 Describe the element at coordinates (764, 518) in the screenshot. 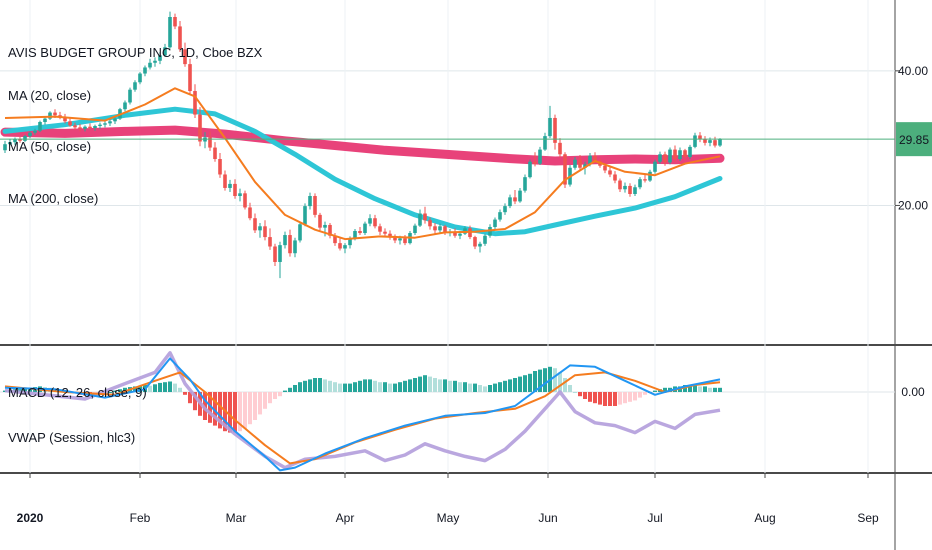

I see `time-tick-label: Aug` at that location.